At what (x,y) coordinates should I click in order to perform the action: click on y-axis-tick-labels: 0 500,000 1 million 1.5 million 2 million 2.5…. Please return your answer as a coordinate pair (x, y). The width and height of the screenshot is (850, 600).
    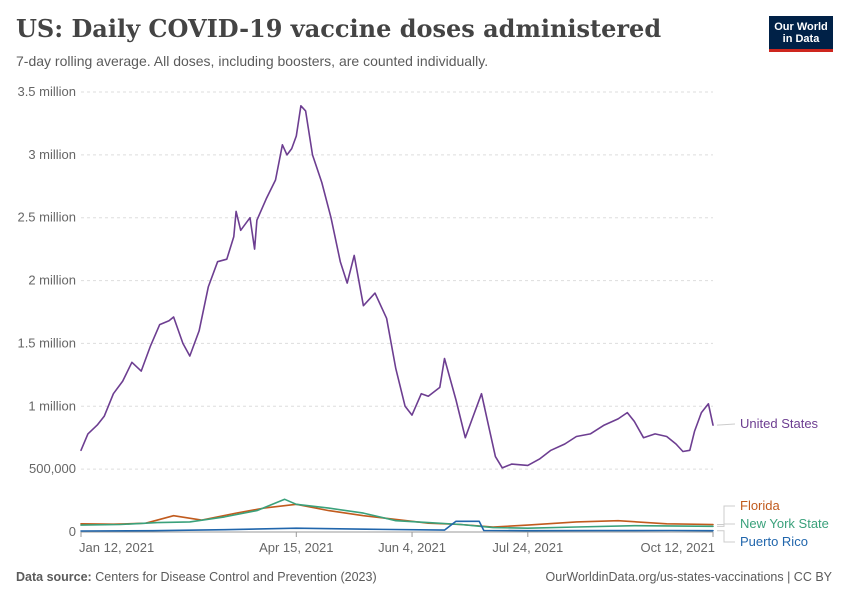
    Looking at the image, I should click on (46, 311).